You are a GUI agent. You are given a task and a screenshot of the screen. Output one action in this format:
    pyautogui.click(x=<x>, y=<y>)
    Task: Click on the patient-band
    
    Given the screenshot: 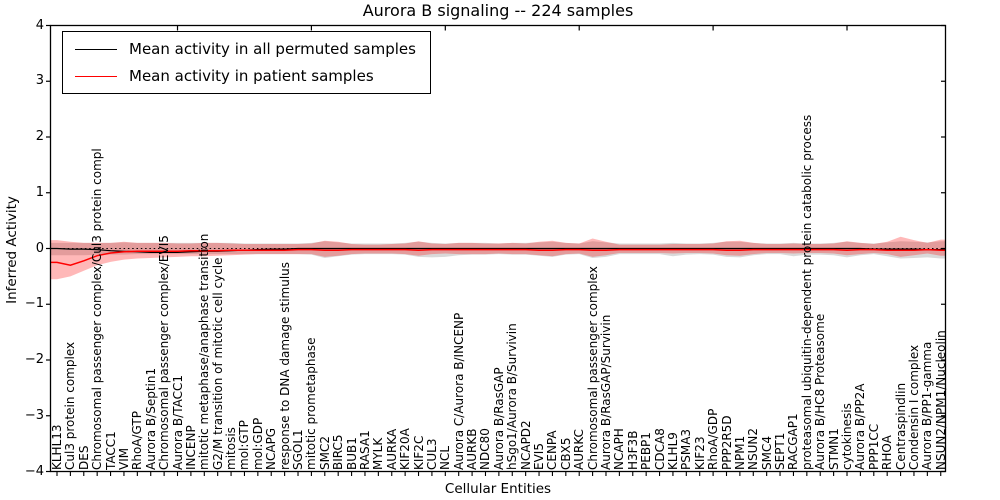 What is the action you would take?
    pyautogui.click(x=498, y=258)
    